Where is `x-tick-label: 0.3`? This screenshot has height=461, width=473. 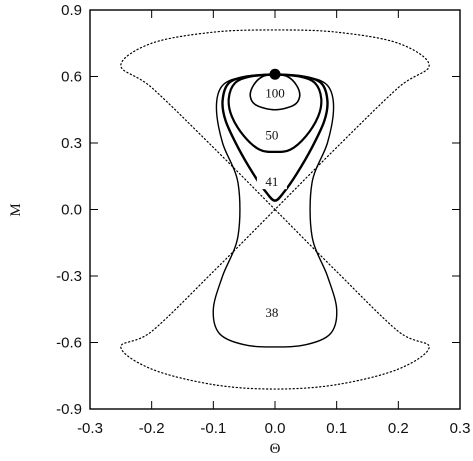
x-tick-label: 0.3 is located at coordinates (460, 428).